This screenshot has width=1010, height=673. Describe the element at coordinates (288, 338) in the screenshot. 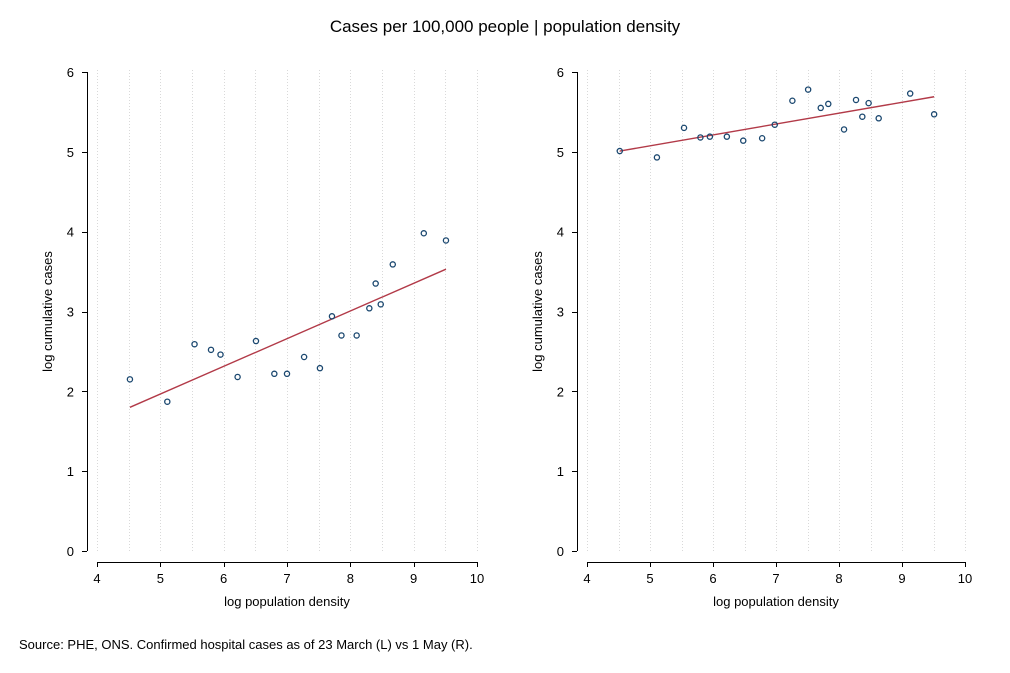

I see `fitted-line` at that location.